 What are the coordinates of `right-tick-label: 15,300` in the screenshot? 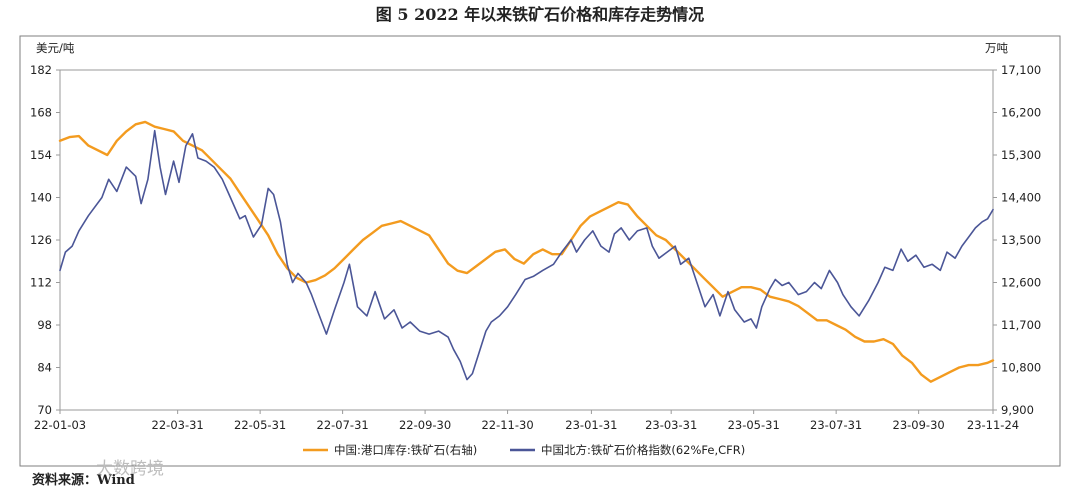 It's located at (1021, 155).